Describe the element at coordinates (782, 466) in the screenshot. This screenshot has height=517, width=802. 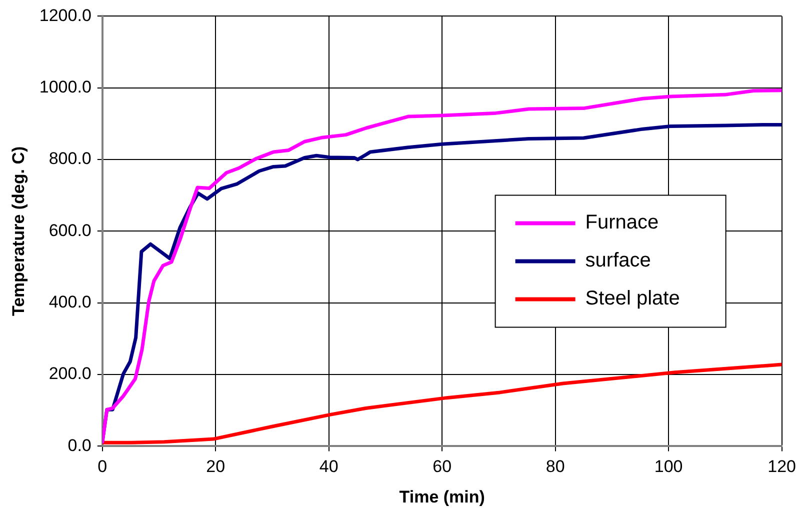
I see `x-tick-label: 120` at that location.